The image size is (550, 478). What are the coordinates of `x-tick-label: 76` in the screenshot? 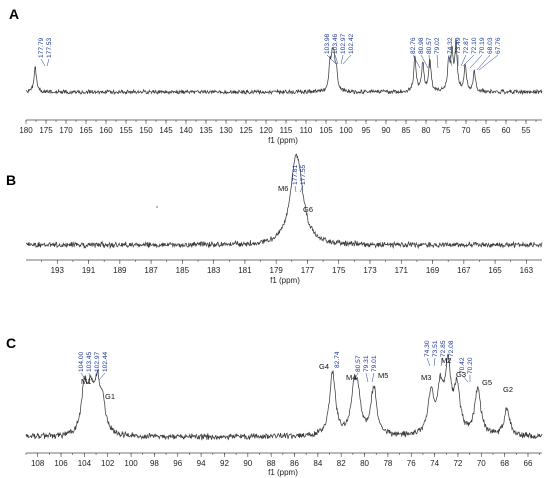 It's located at (411, 463).